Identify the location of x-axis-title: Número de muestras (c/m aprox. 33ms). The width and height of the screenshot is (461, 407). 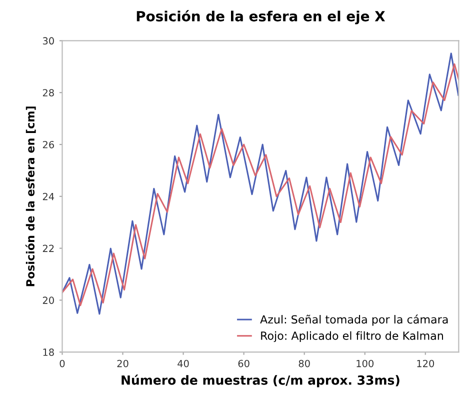
(261, 381).